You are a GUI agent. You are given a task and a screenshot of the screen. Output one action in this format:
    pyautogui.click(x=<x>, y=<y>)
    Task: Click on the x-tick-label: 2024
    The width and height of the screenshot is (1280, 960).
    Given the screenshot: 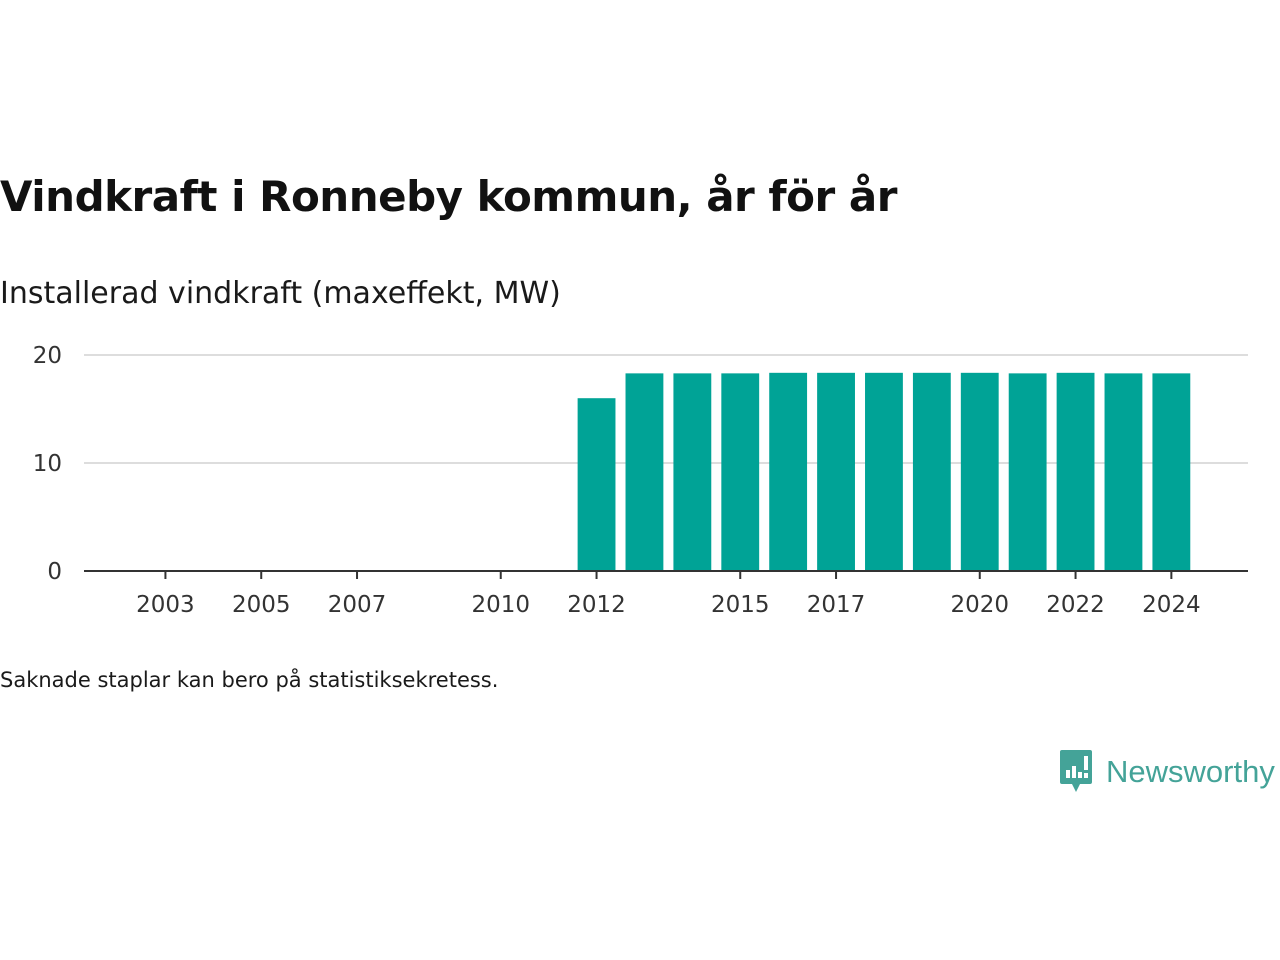 What is the action you would take?
    pyautogui.click(x=1171, y=605)
    